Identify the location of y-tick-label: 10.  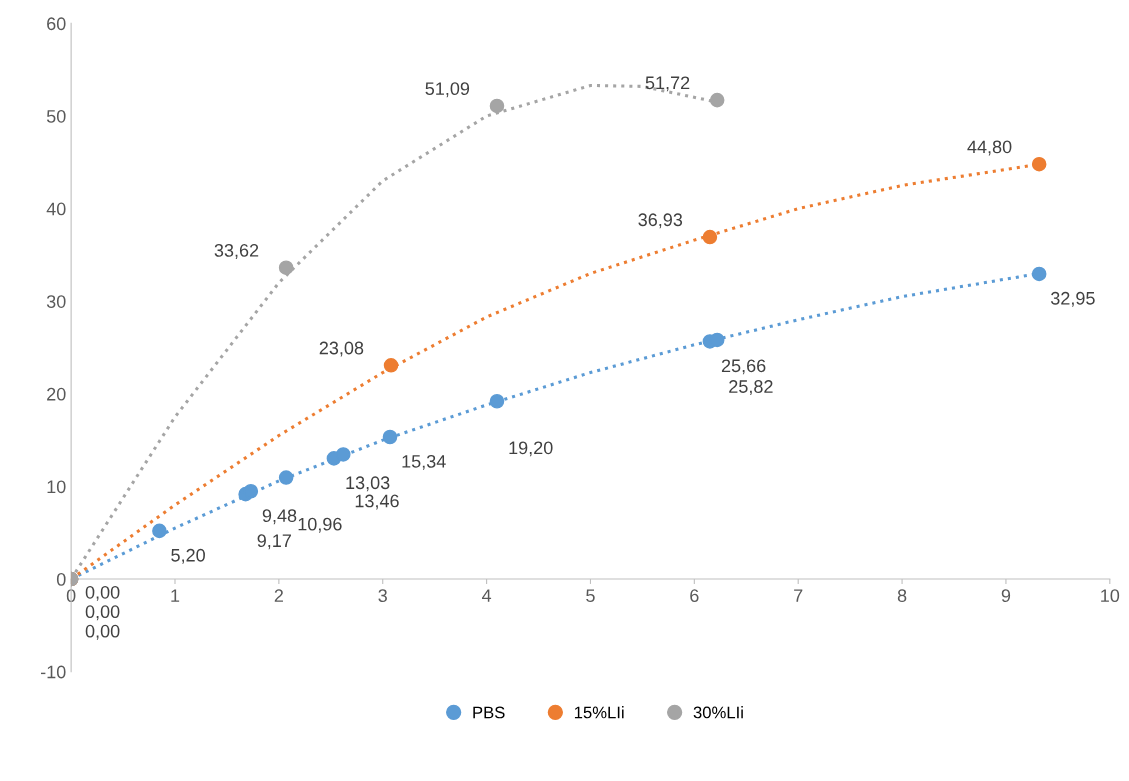
(56, 487).